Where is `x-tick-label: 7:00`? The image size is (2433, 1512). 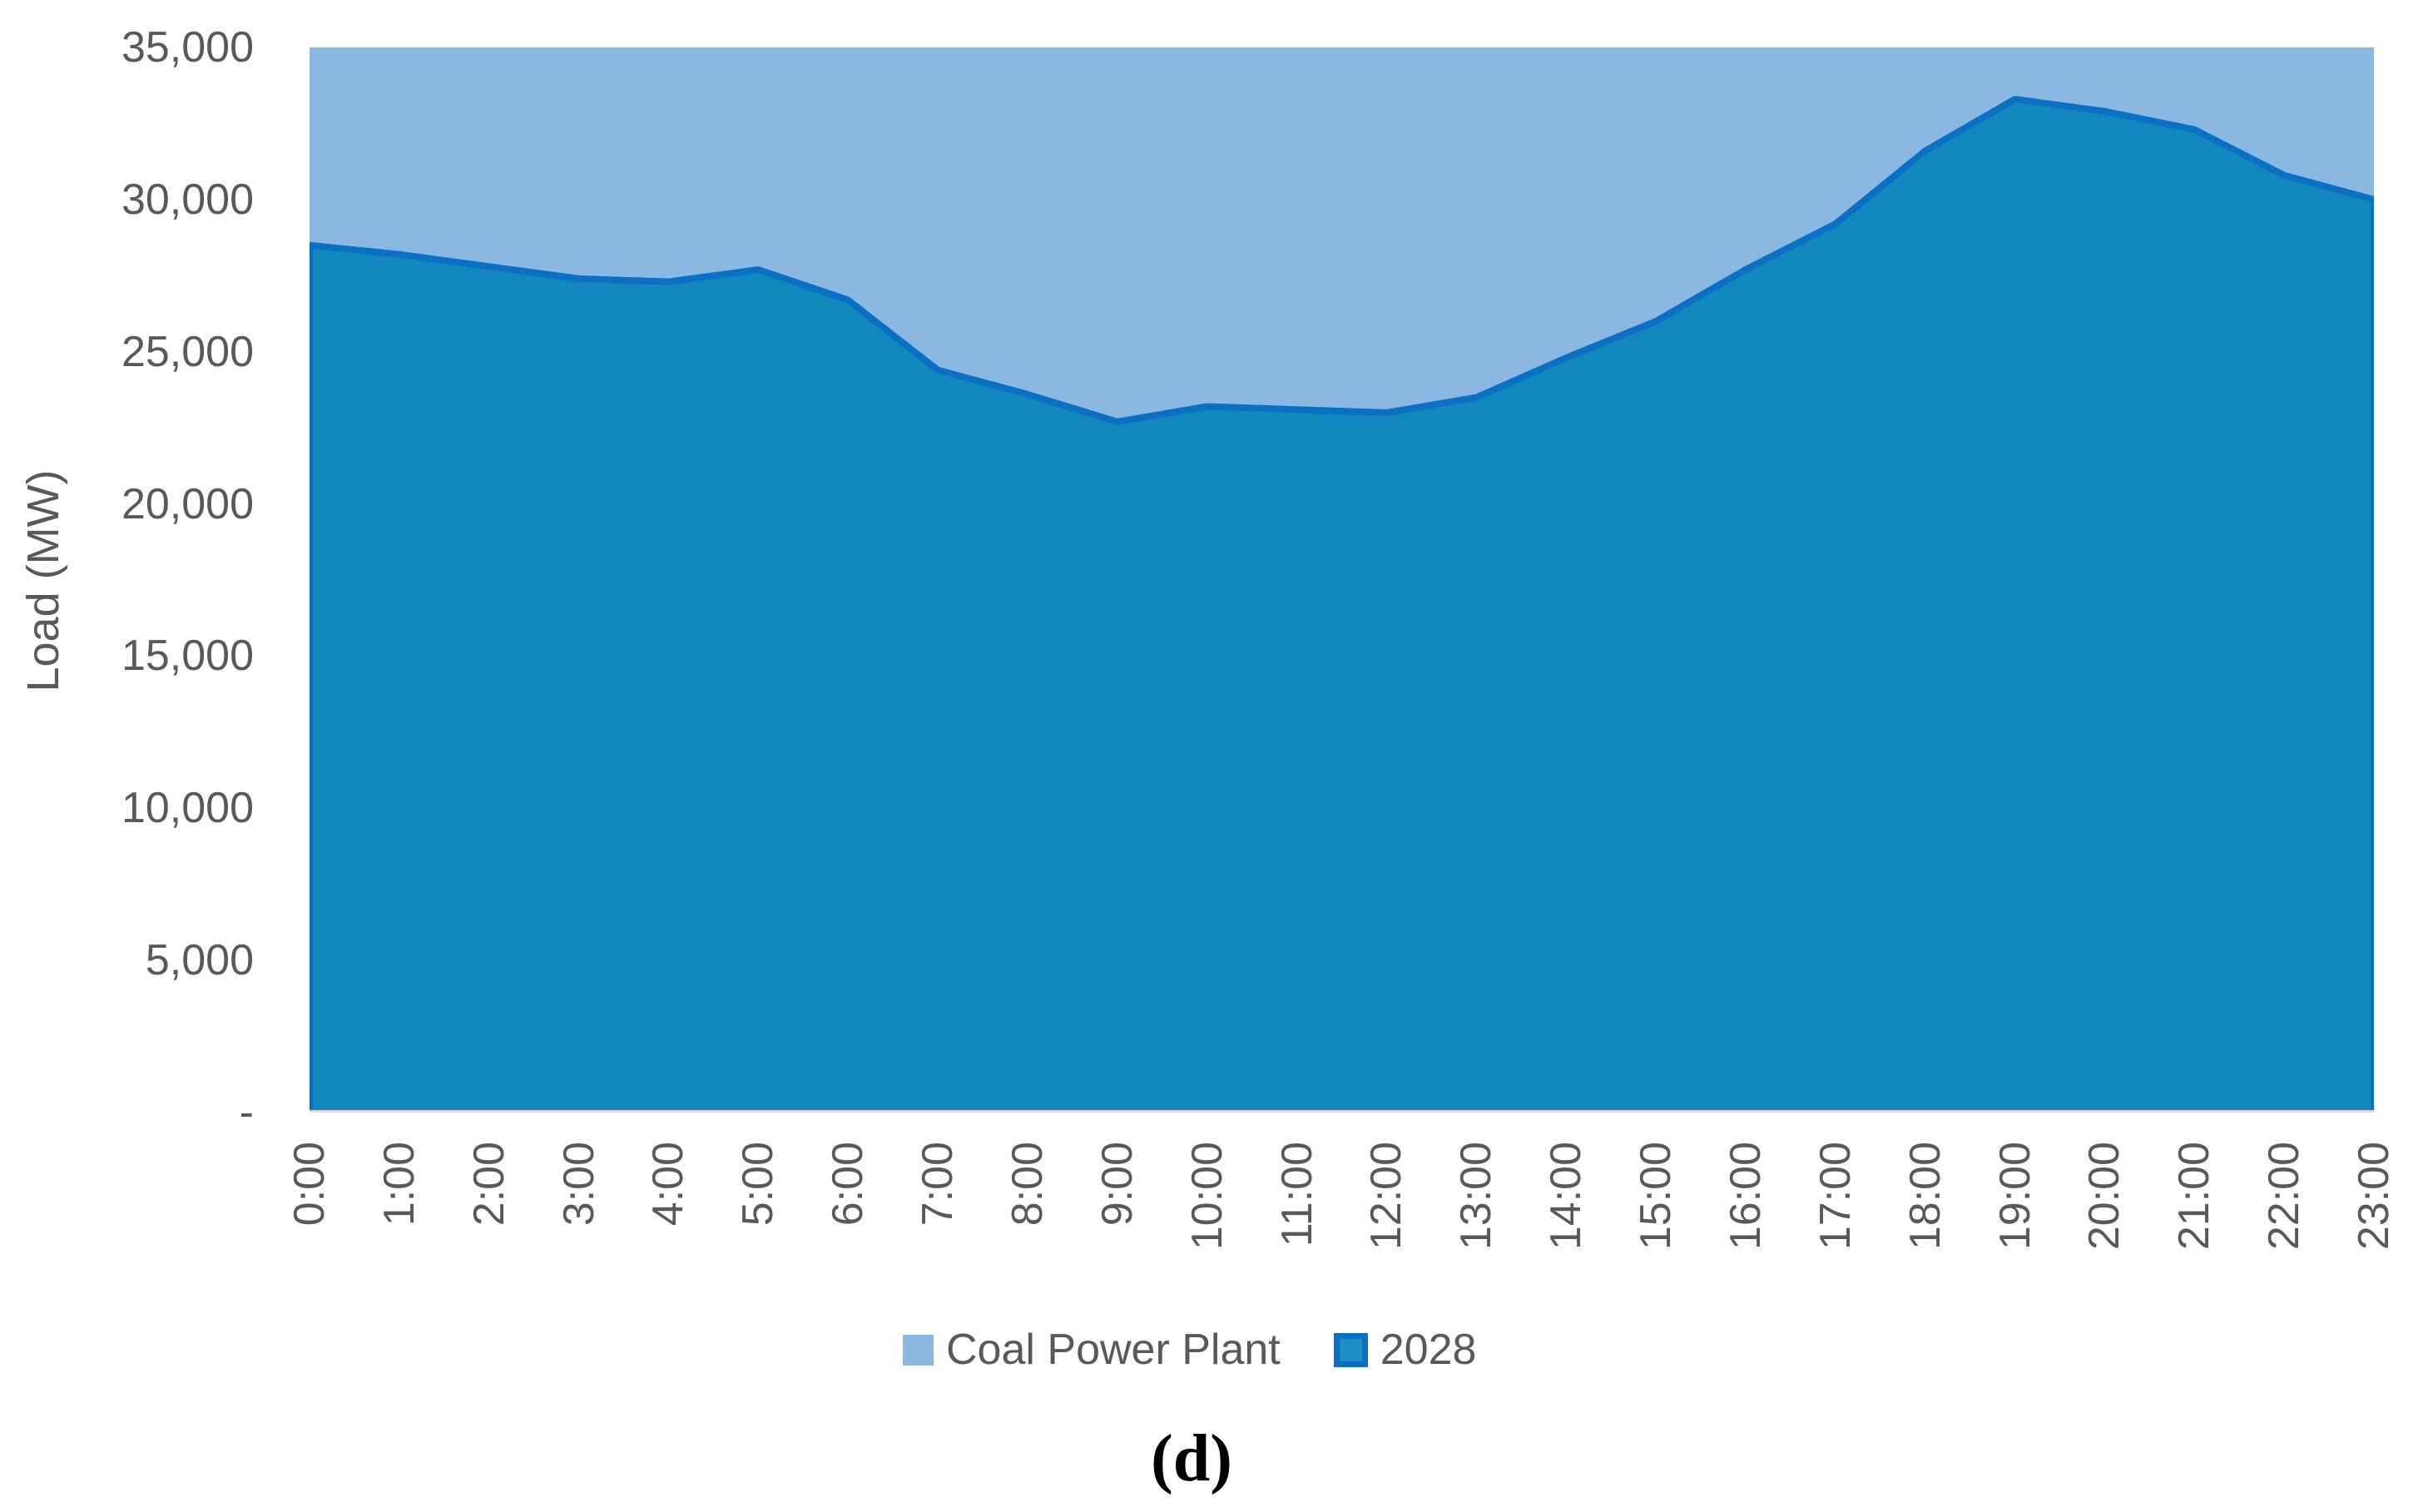 x-tick-label: 7:00 is located at coordinates (938, 1184).